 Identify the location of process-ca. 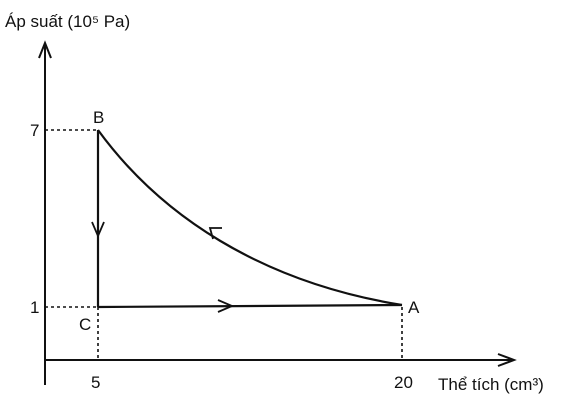
(250, 306).